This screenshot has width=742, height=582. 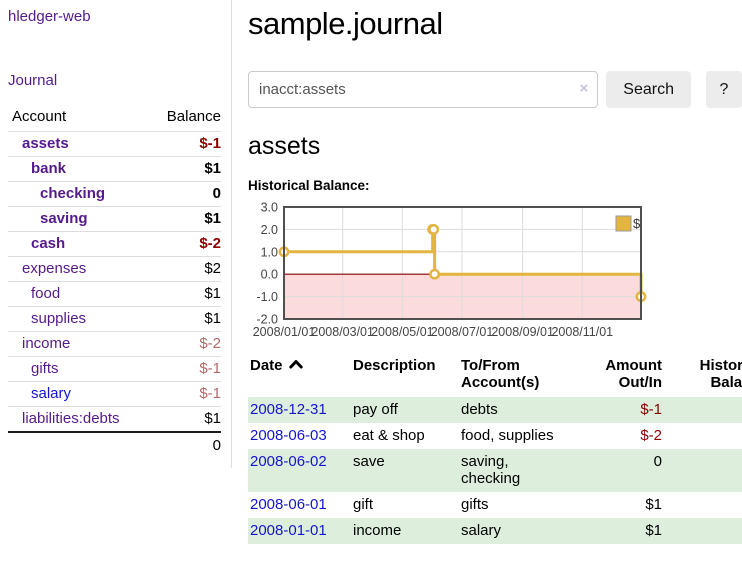 What do you see at coordinates (720, 374) in the screenshot?
I see `register-col-historical-balance: Historical Balance` at bounding box center [720, 374].